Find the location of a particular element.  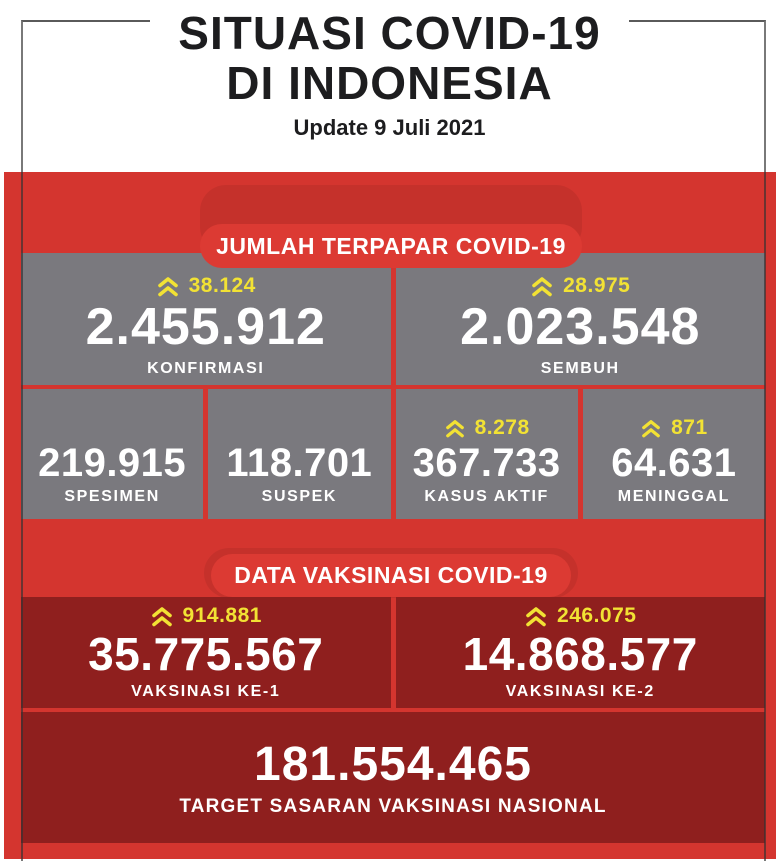

stat-card-konfirmasi: 38.124 2.455.912 KONFIRMASI is located at coordinates (206, 319).